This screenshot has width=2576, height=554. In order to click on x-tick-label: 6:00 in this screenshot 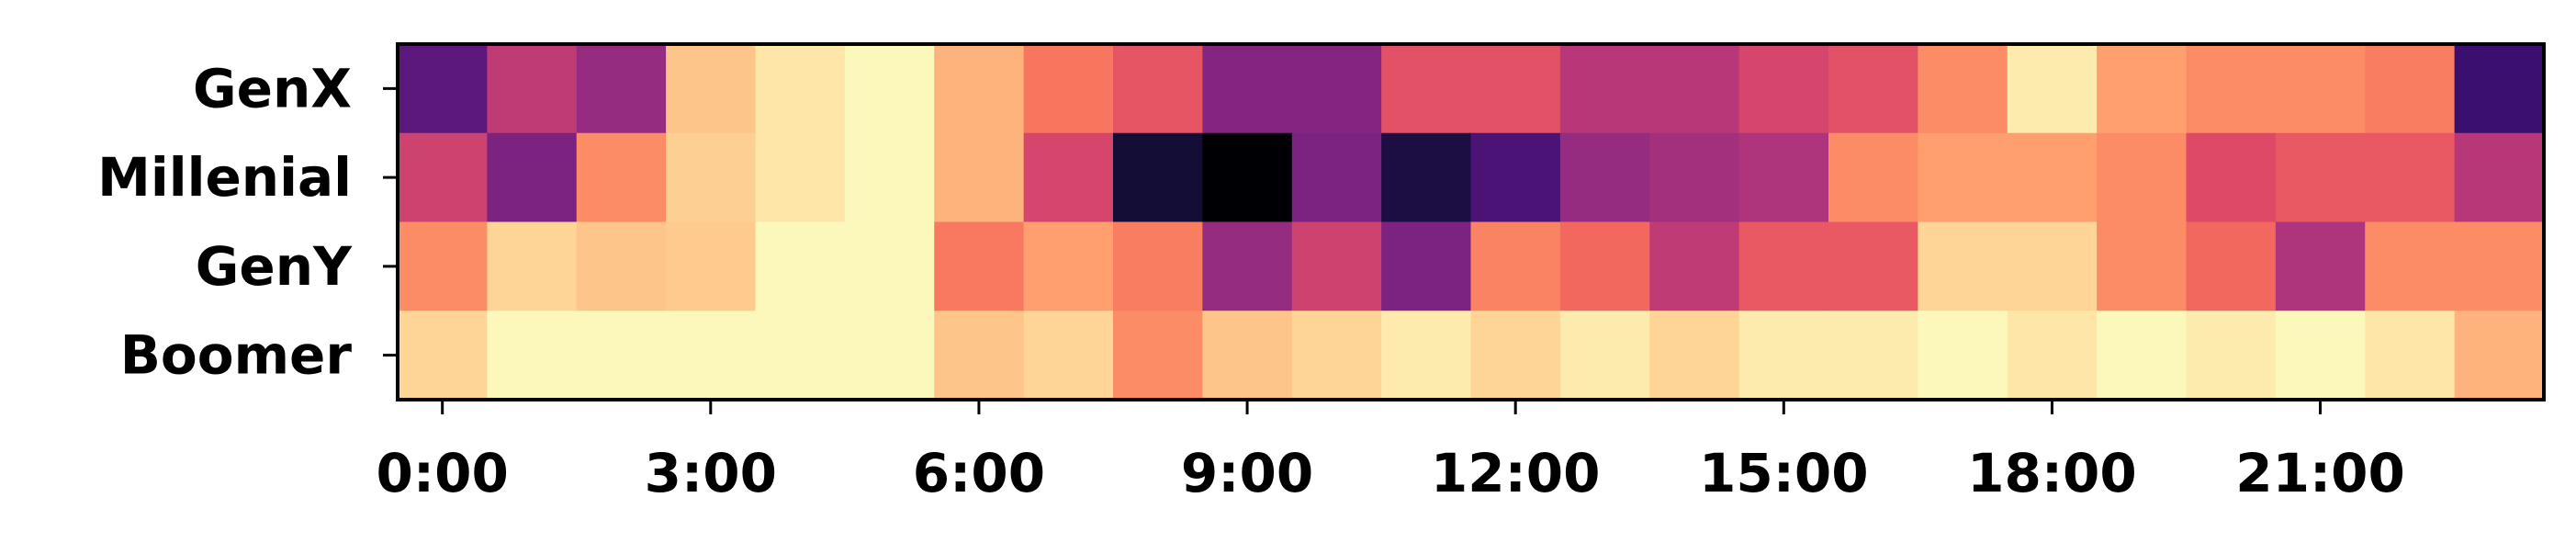, I will do `click(979, 473)`.